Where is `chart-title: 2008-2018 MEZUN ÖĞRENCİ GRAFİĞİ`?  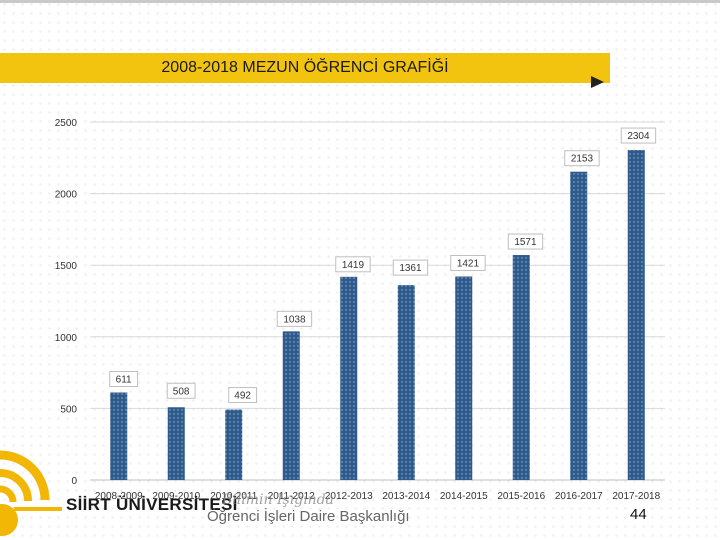 chart-title: 2008-2018 MEZUN ÖĞRENCİ GRAFİĞİ is located at coordinates (305, 67).